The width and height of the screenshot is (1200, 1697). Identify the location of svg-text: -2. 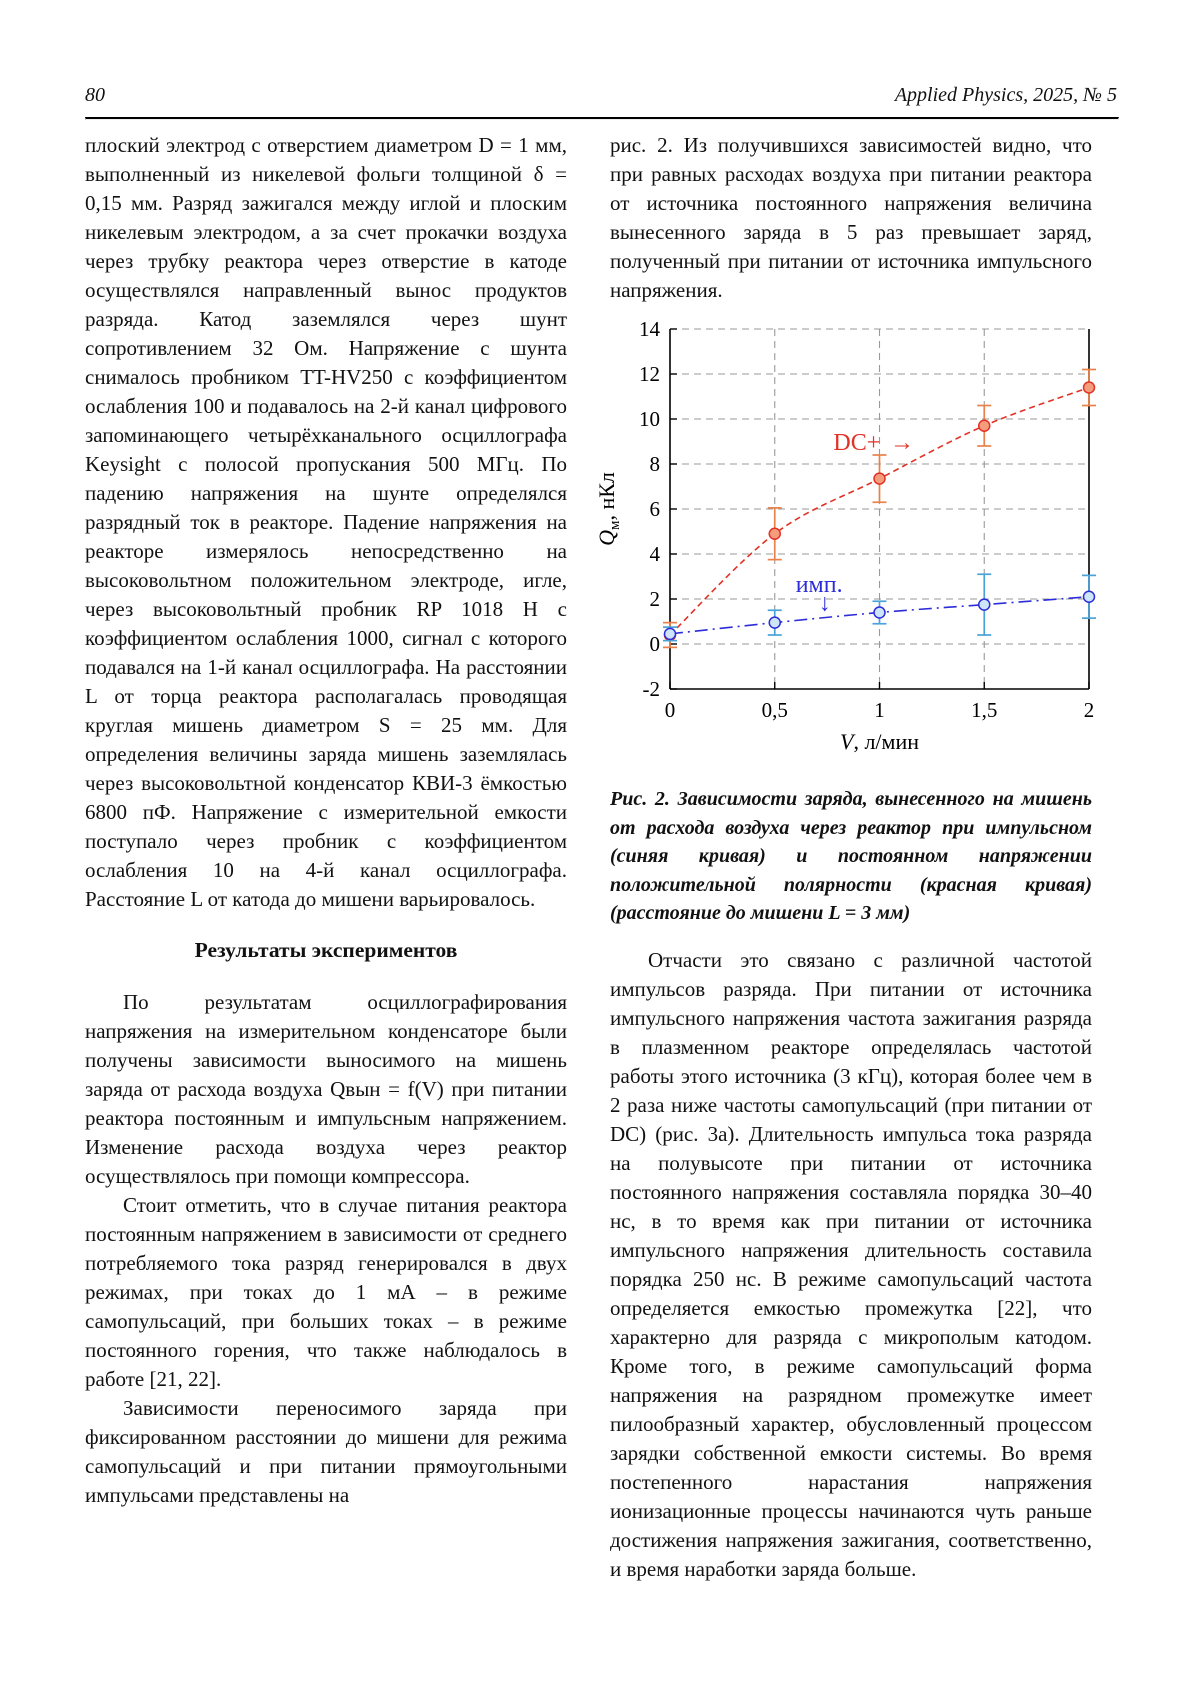
(652, 689).